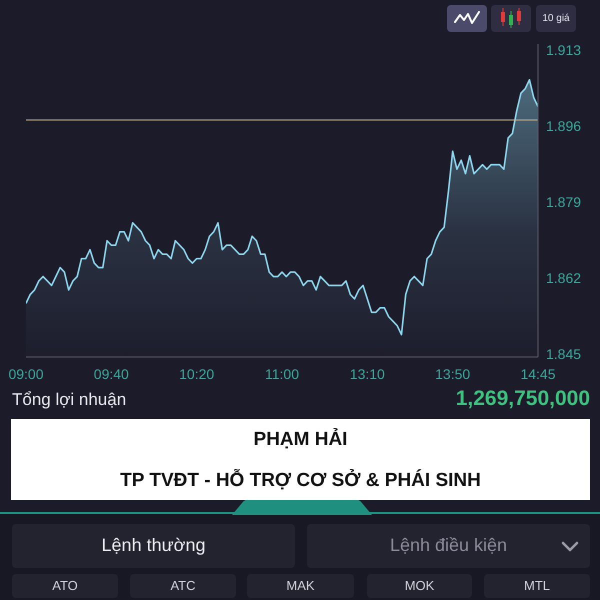 The height and width of the screenshot is (600, 600). I want to click on text: Lệnh điều kiện, so click(449, 545).